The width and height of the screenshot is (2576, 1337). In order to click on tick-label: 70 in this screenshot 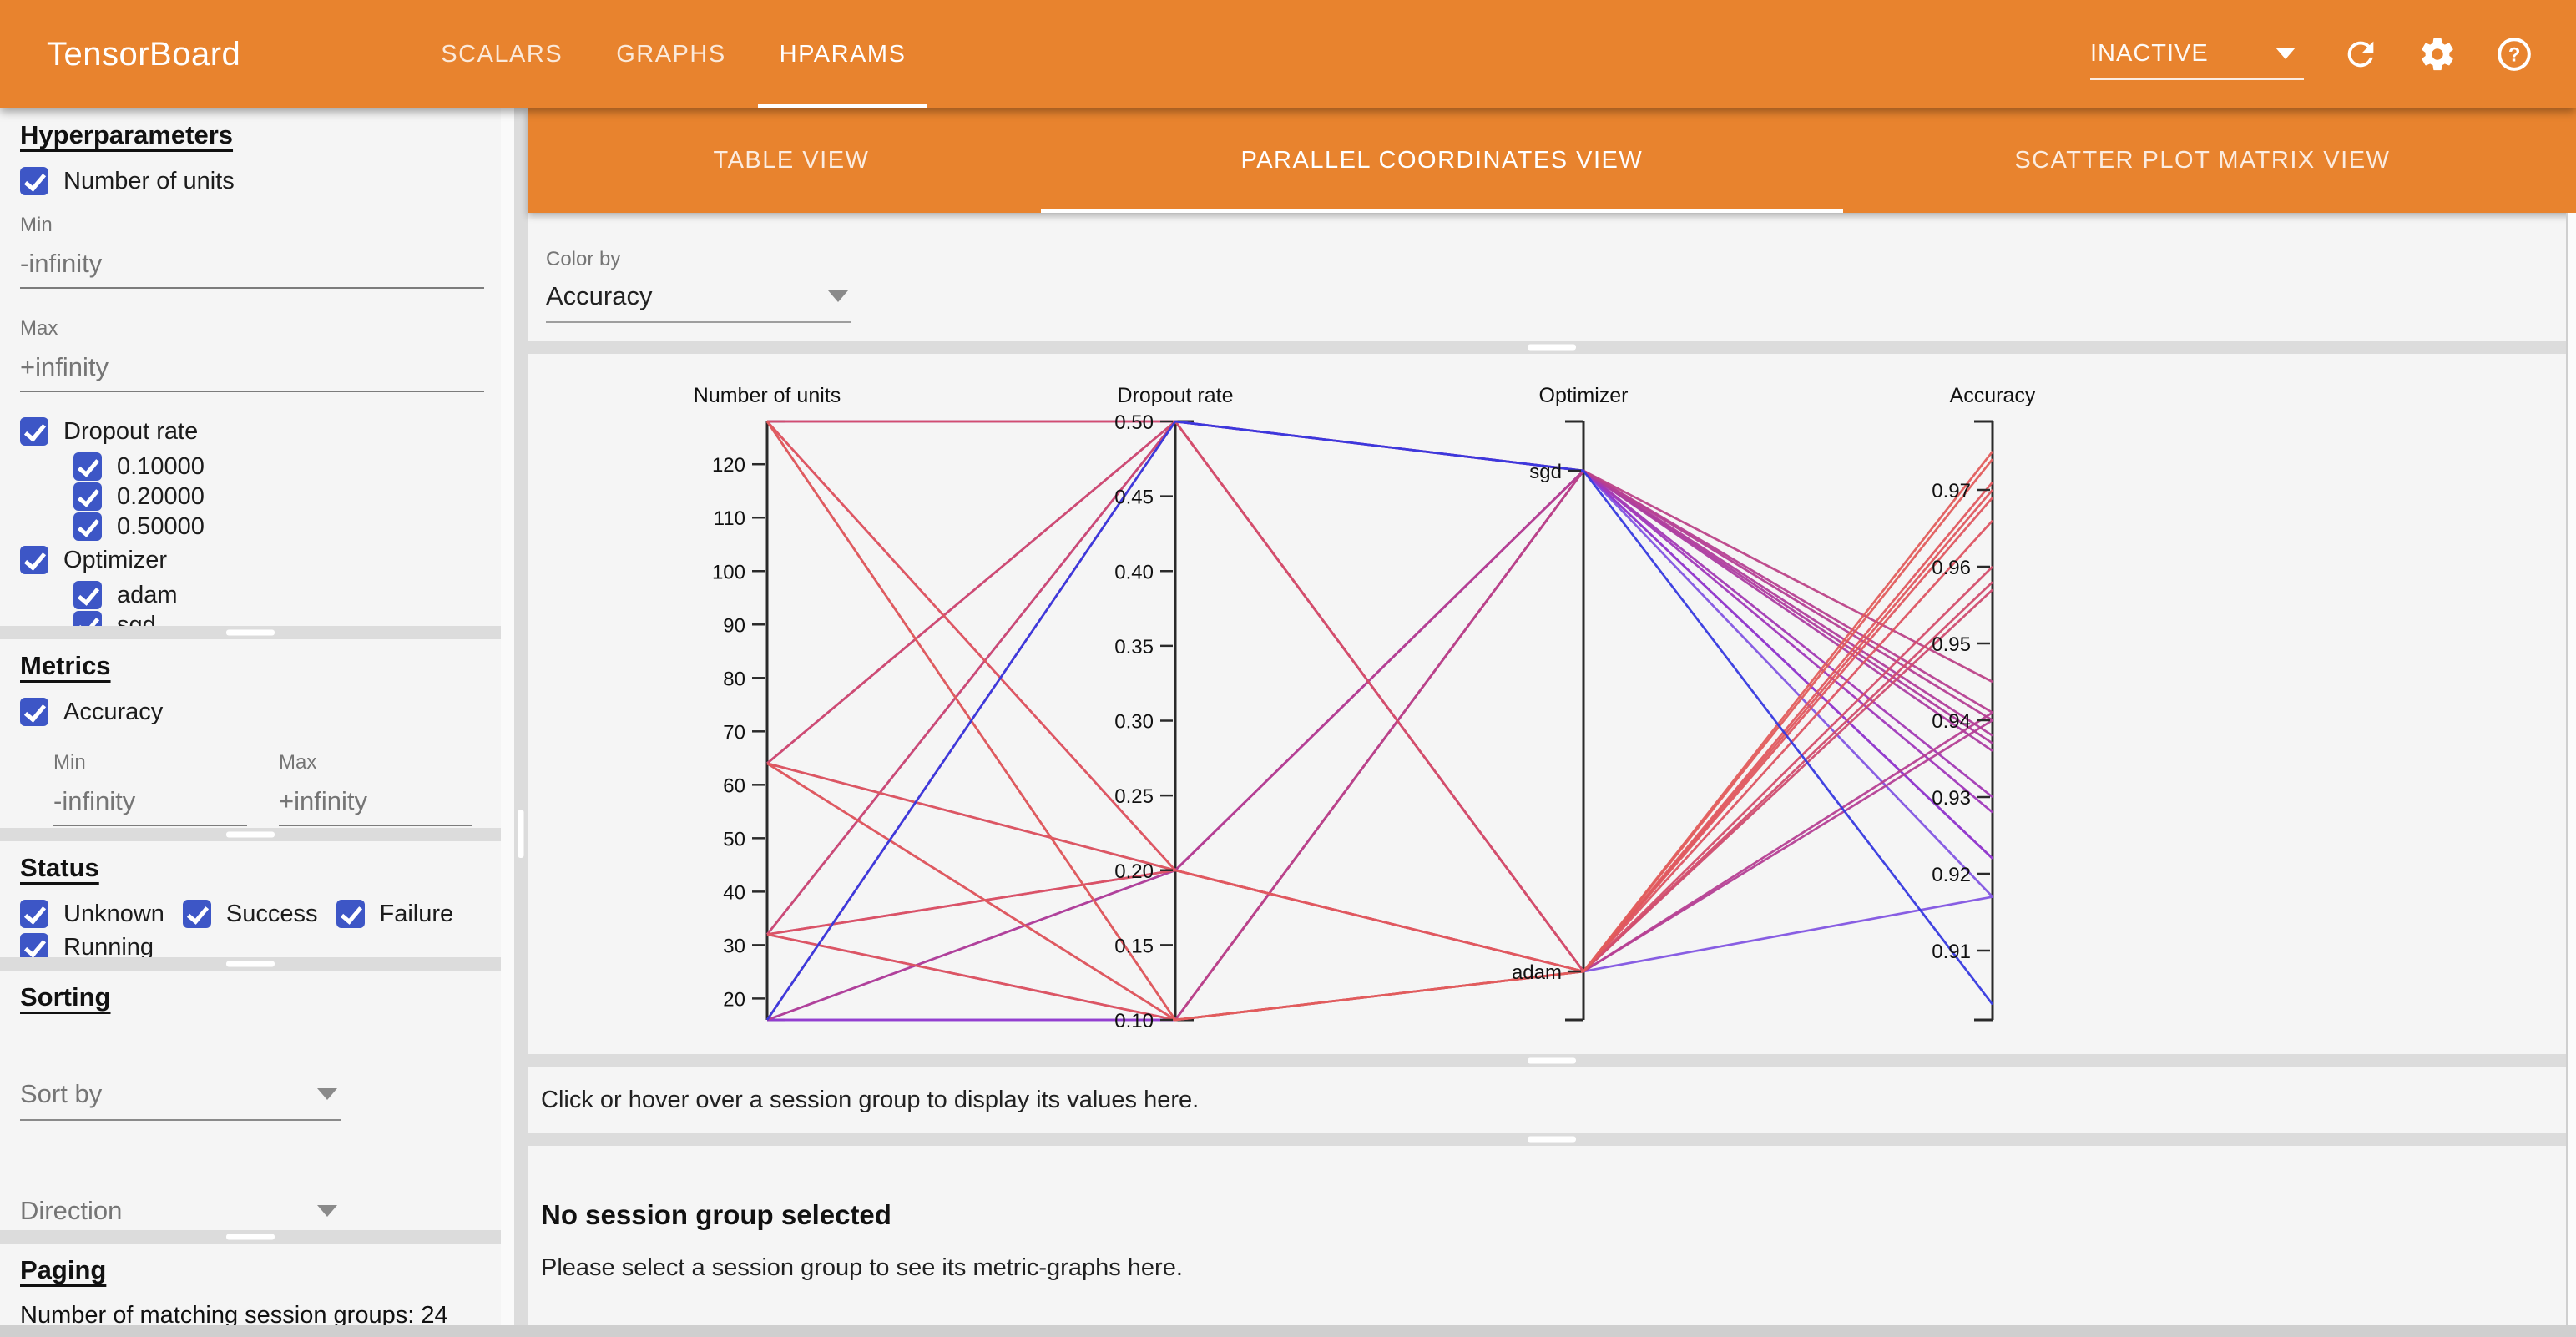, I will do `click(734, 732)`.